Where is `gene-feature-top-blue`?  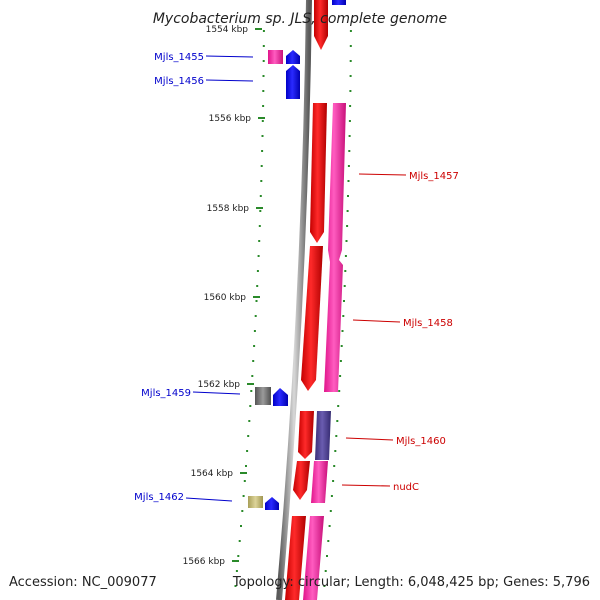 gene-feature-top-blue is located at coordinates (339, 2).